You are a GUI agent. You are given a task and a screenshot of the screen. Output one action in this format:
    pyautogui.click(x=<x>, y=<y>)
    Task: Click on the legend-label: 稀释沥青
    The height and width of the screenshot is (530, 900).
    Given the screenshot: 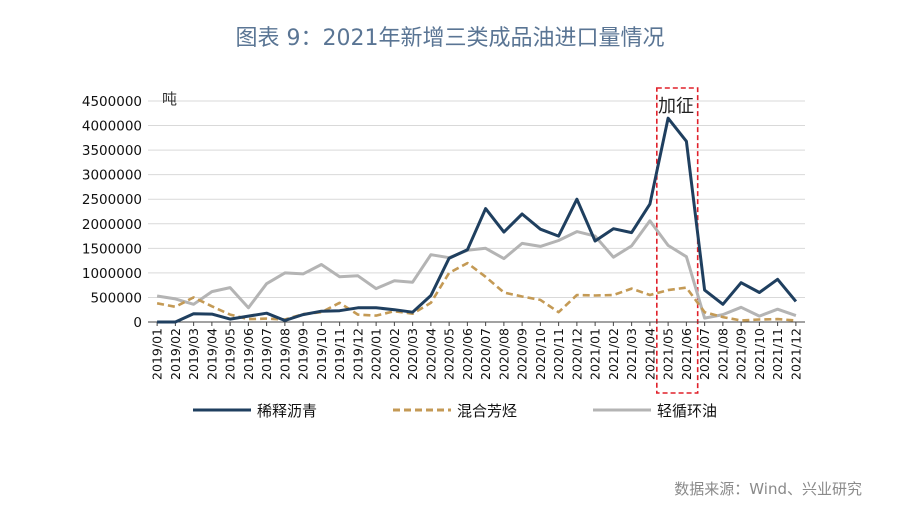 What is the action you would take?
    pyautogui.click(x=287, y=411)
    